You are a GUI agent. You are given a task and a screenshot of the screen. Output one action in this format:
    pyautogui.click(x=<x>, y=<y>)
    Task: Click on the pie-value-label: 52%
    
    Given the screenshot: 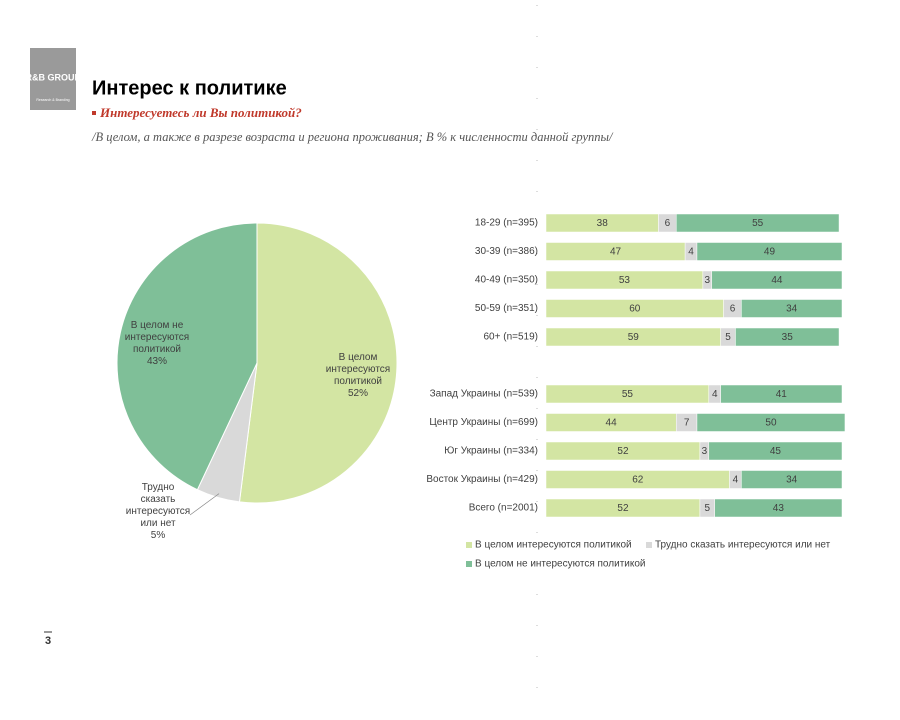 What is the action you would take?
    pyautogui.click(x=357, y=393)
    